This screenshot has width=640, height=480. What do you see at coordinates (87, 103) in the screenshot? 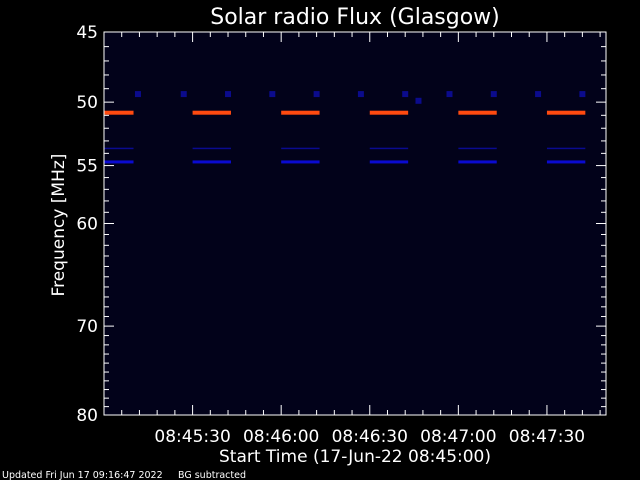
I see `y-tick-label-50: 50` at bounding box center [87, 103].